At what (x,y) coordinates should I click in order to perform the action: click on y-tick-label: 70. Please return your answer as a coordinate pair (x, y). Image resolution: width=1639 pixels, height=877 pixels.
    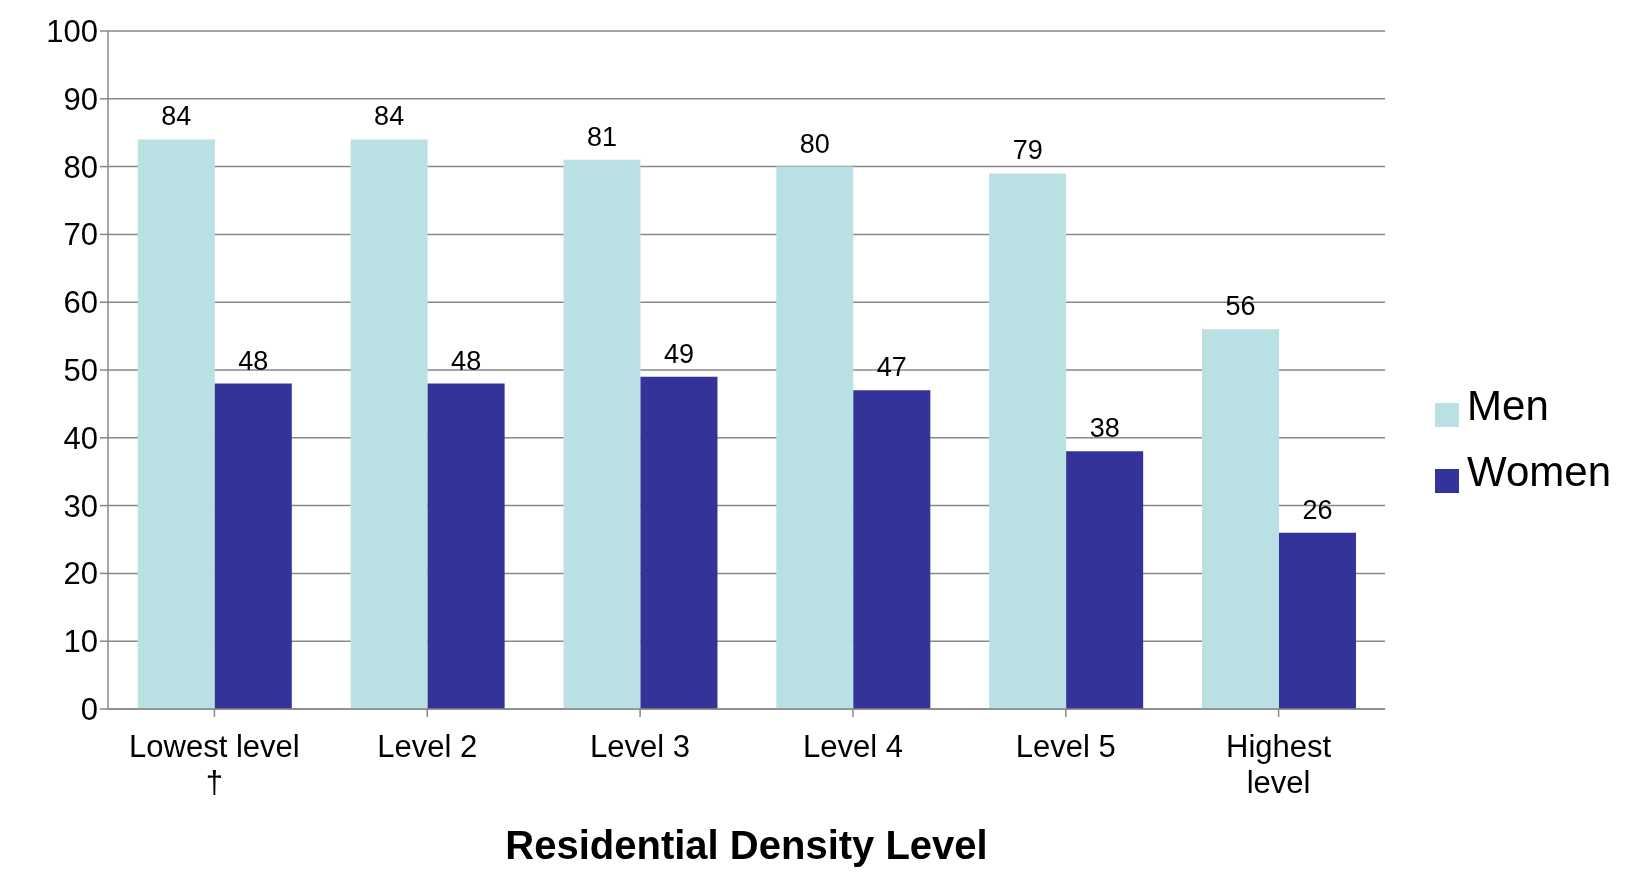
    Looking at the image, I should click on (80, 235).